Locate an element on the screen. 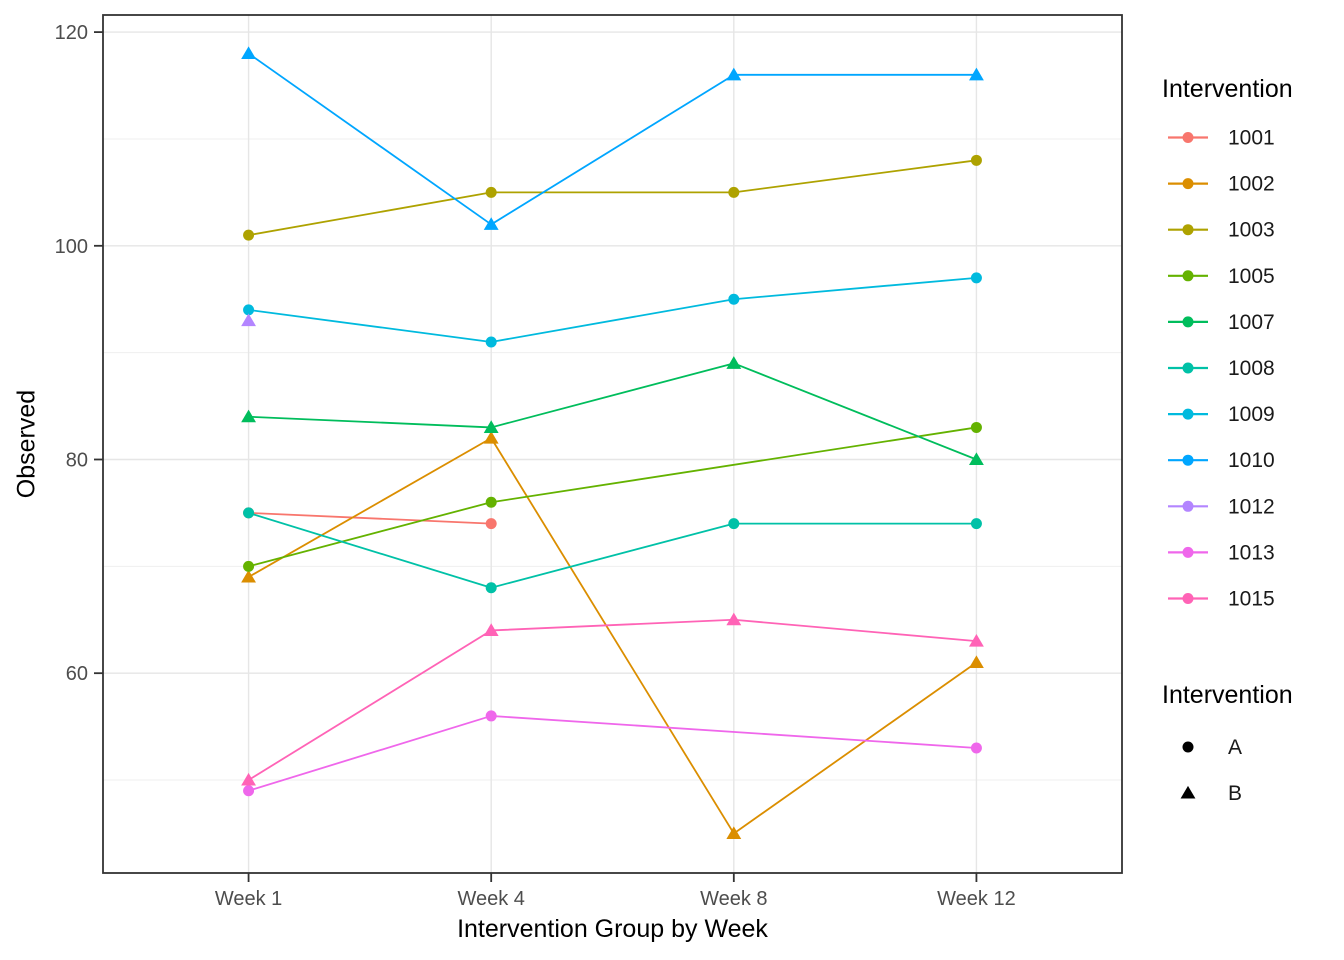  shape-legend-label: A is located at coordinates (1235, 747).